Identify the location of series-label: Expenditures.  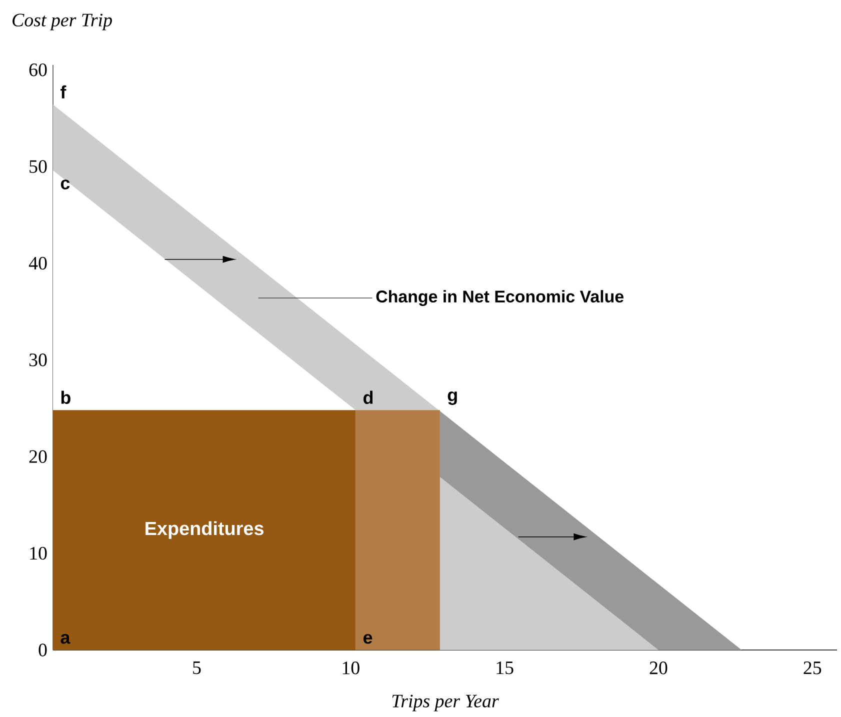
(205, 530).